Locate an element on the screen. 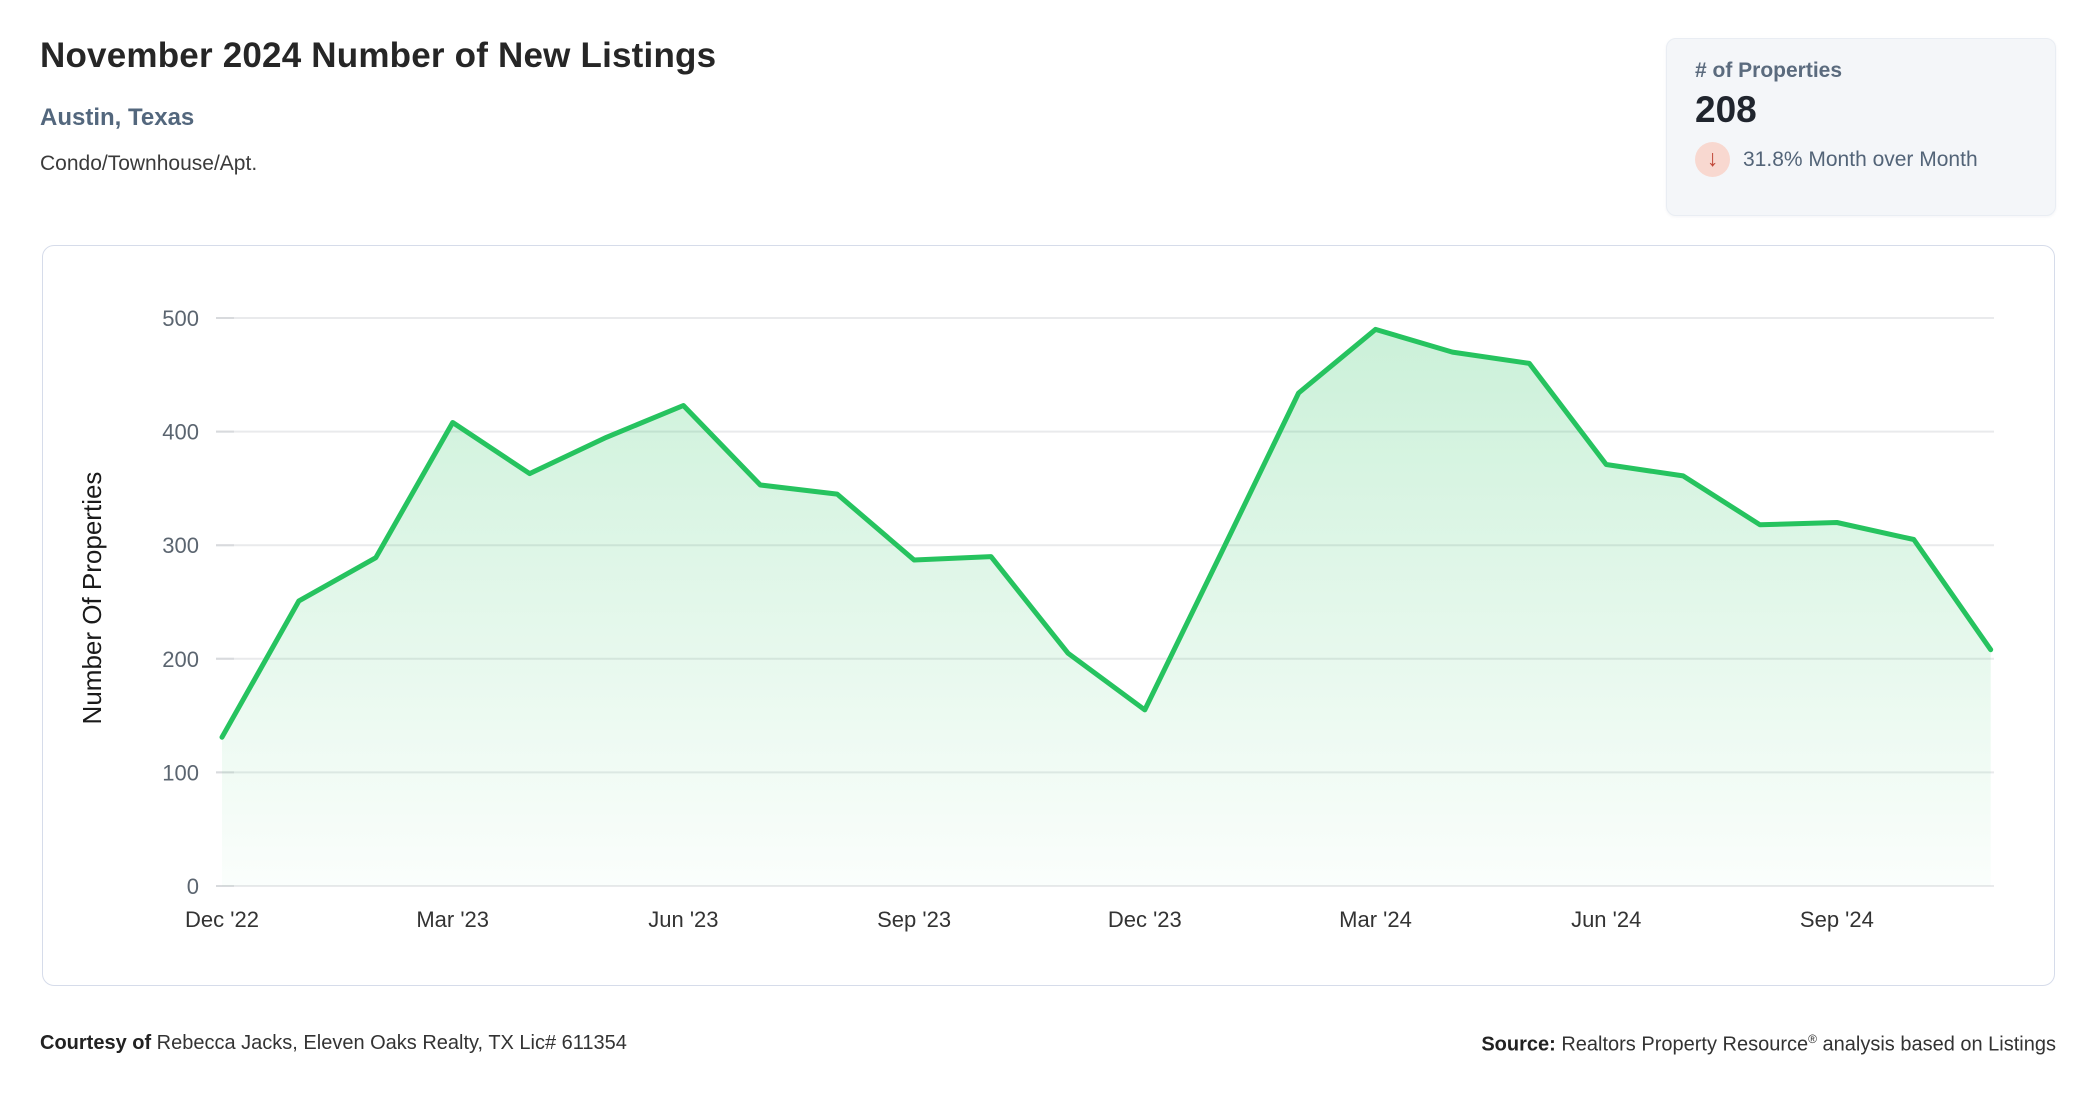 The width and height of the screenshot is (2096, 1100). stat-card-label: # of Properties is located at coordinates (1769, 70).